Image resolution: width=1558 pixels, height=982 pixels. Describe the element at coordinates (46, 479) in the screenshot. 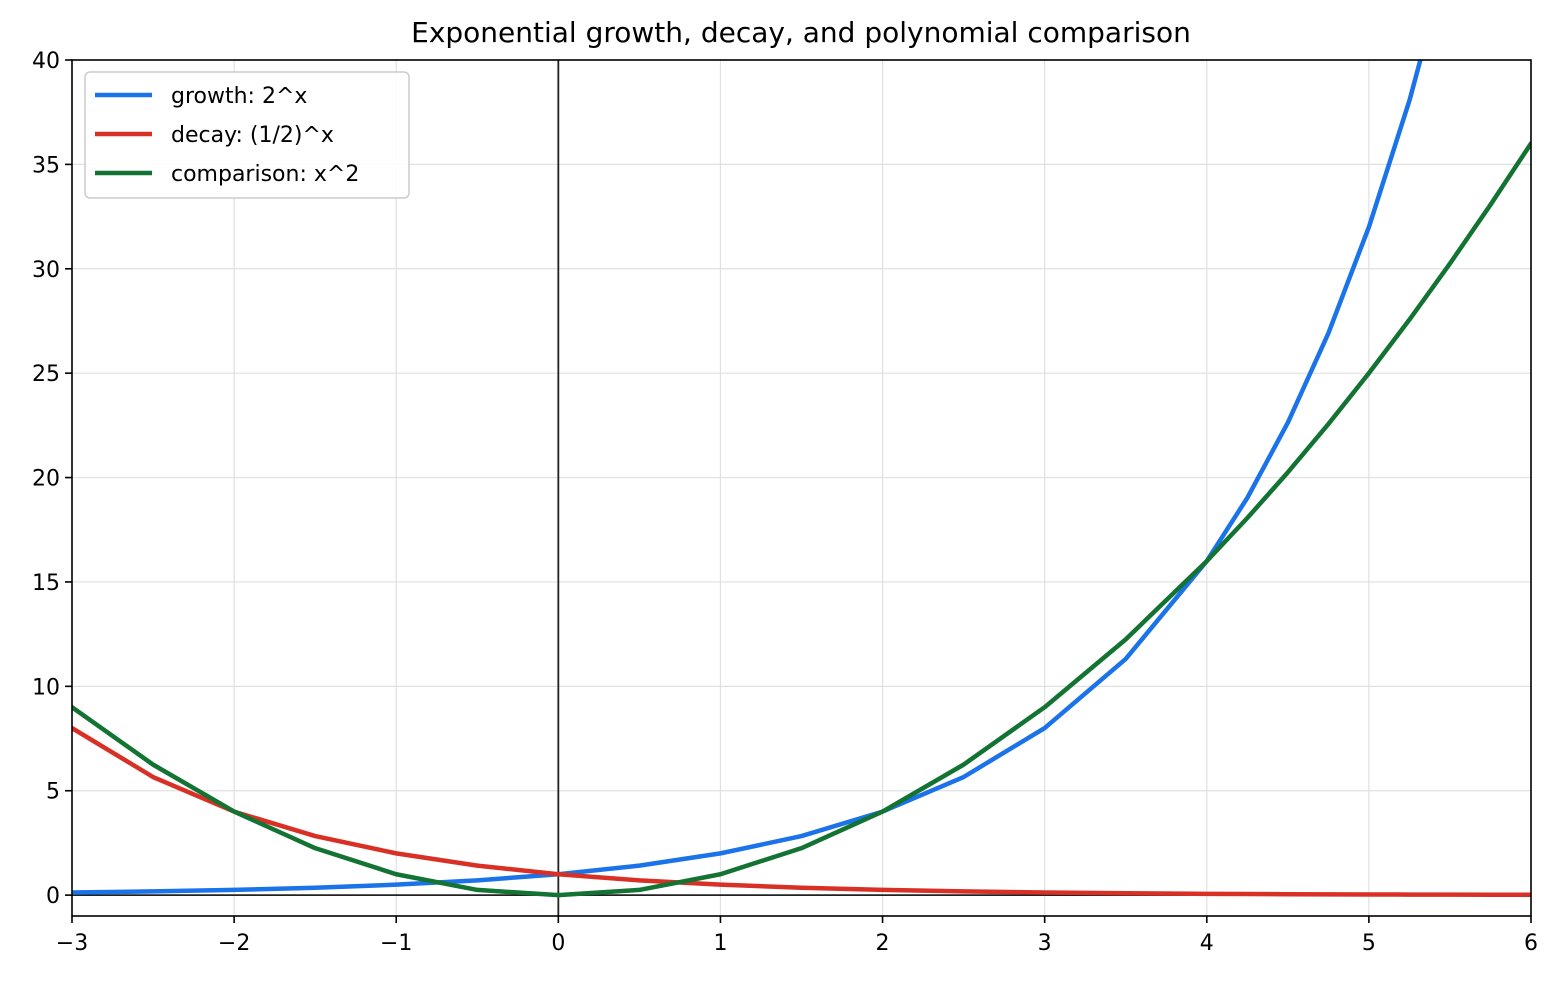

I see `y-tick-label: 20` at that location.